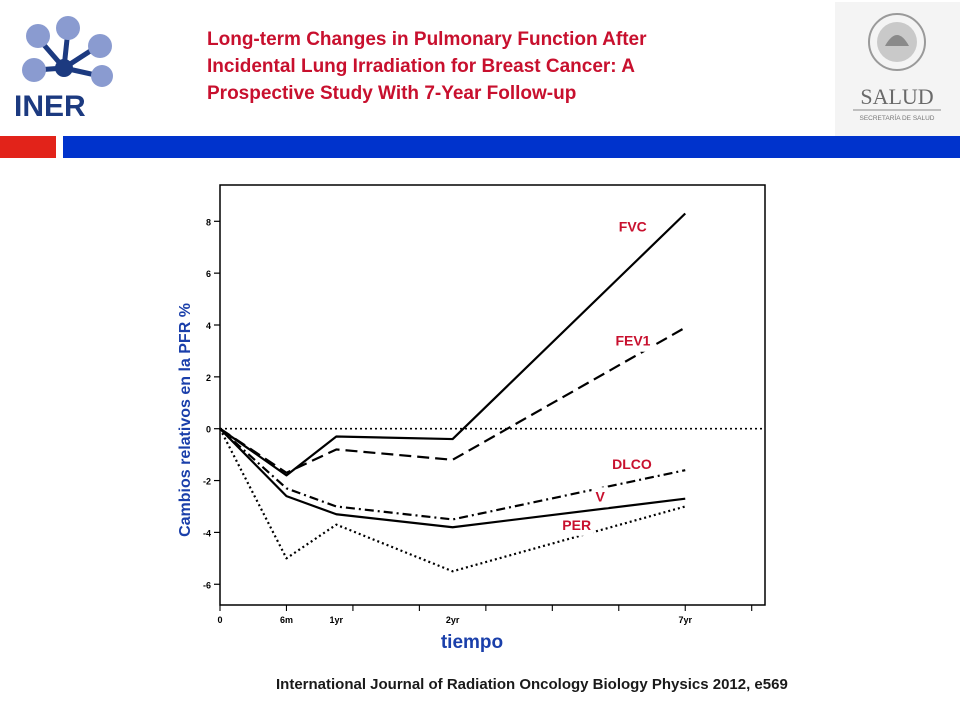 The height and width of the screenshot is (720, 960). I want to click on iner-logo: INER, so click(63, 69).